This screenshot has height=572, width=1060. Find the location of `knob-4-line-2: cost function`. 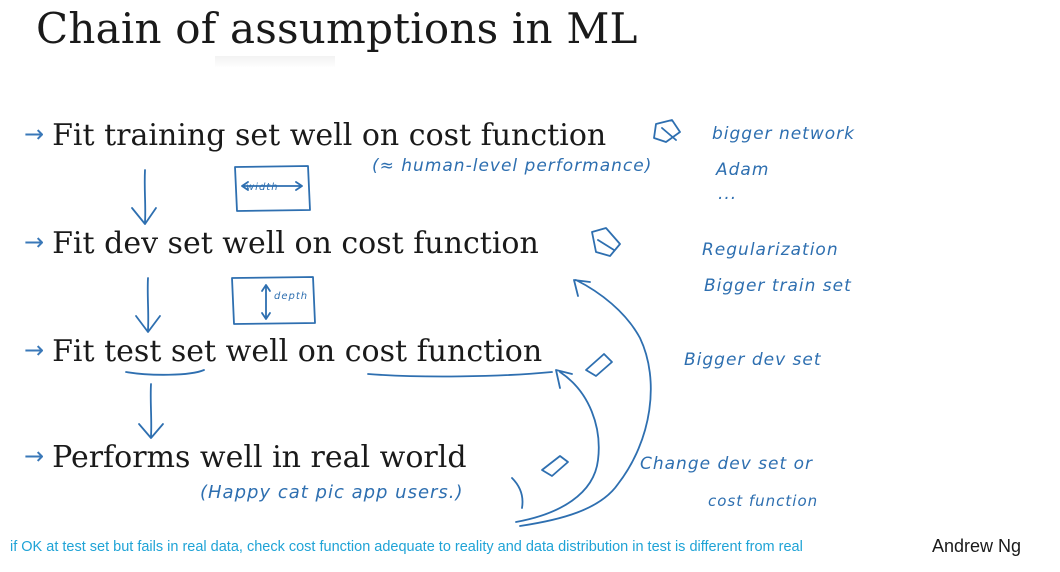

knob-4-line-2: cost function is located at coordinates (763, 501).